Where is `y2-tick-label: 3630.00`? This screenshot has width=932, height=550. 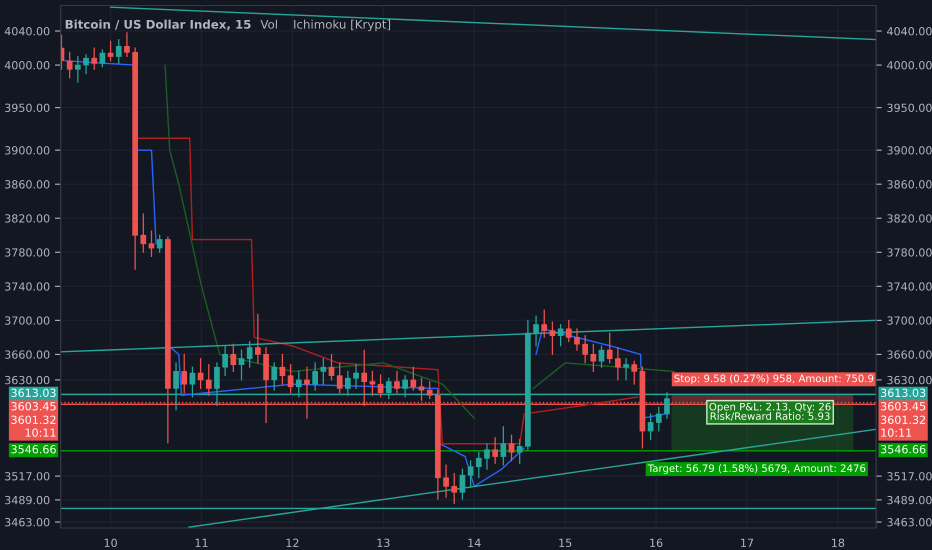
y2-tick-label: 3630.00 is located at coordinates (909, 380).